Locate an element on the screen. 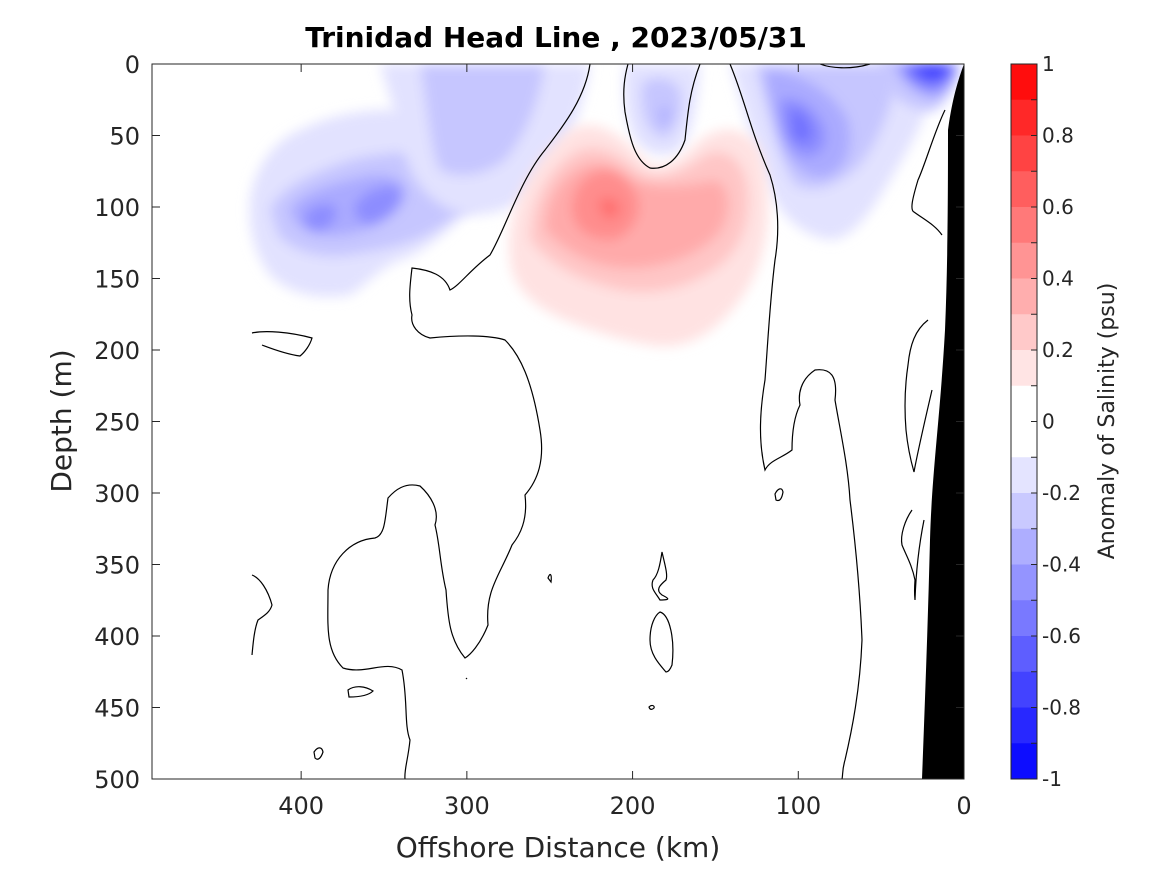  y-tick-label: 100 is located at coordinates (117, 208).